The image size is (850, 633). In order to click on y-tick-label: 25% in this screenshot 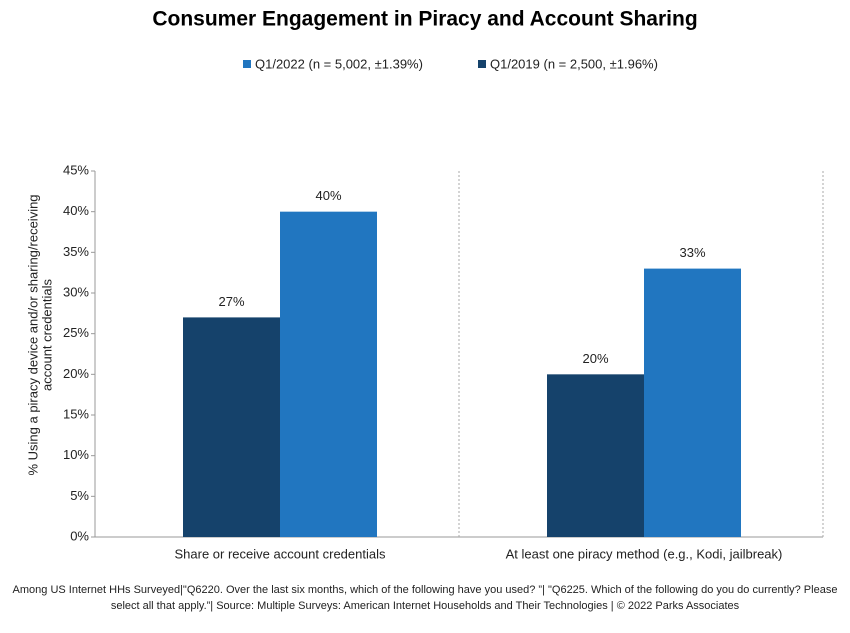, I will do `click(76, 332)`.